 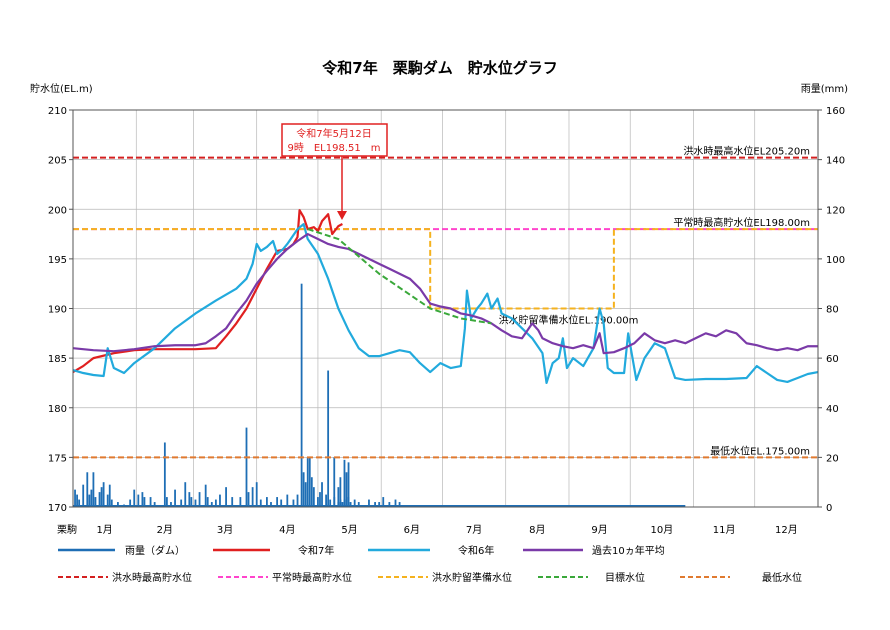 I want to click on y-tick-label-left: 205, so click(x=57, y=161).